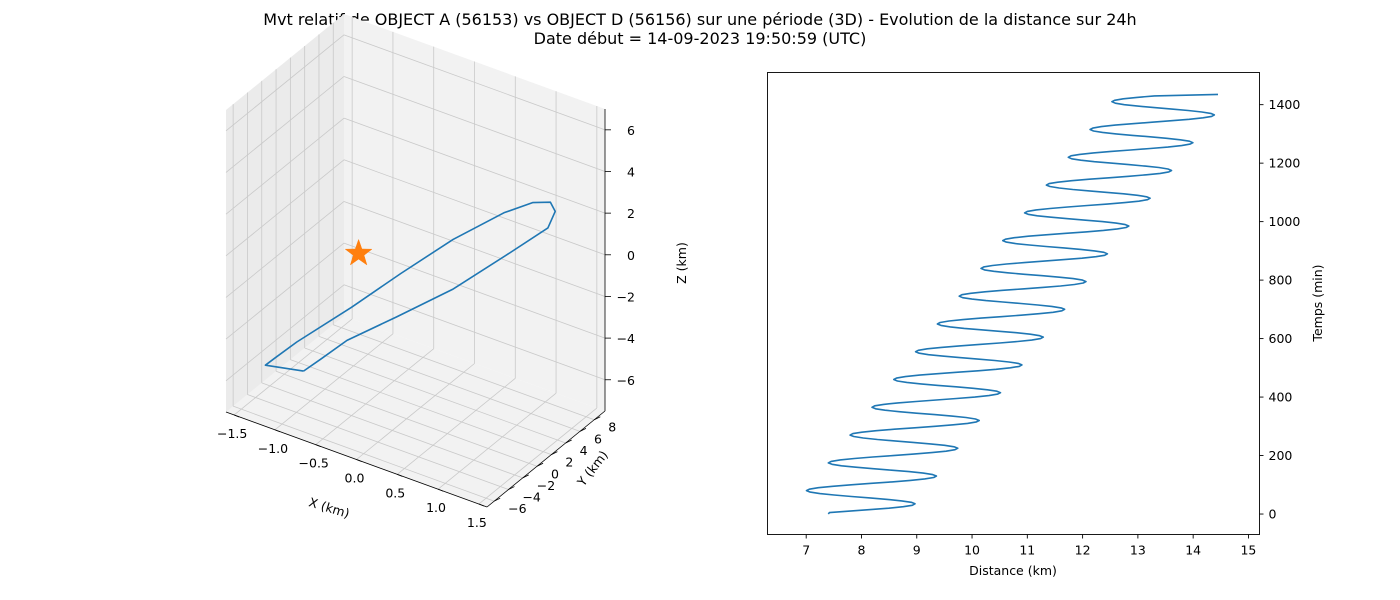 Image resolution: width=1400 pixels, height=600 pixels. Describe the element at coordinates (681, 263) in the screenshot. I see `z-axis-label: Z (km)` at that location.